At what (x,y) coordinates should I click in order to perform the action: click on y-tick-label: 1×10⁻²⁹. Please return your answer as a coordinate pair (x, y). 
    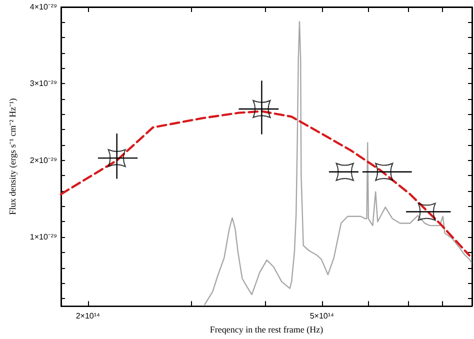
    Looking at the image, I should click on (43, 237).